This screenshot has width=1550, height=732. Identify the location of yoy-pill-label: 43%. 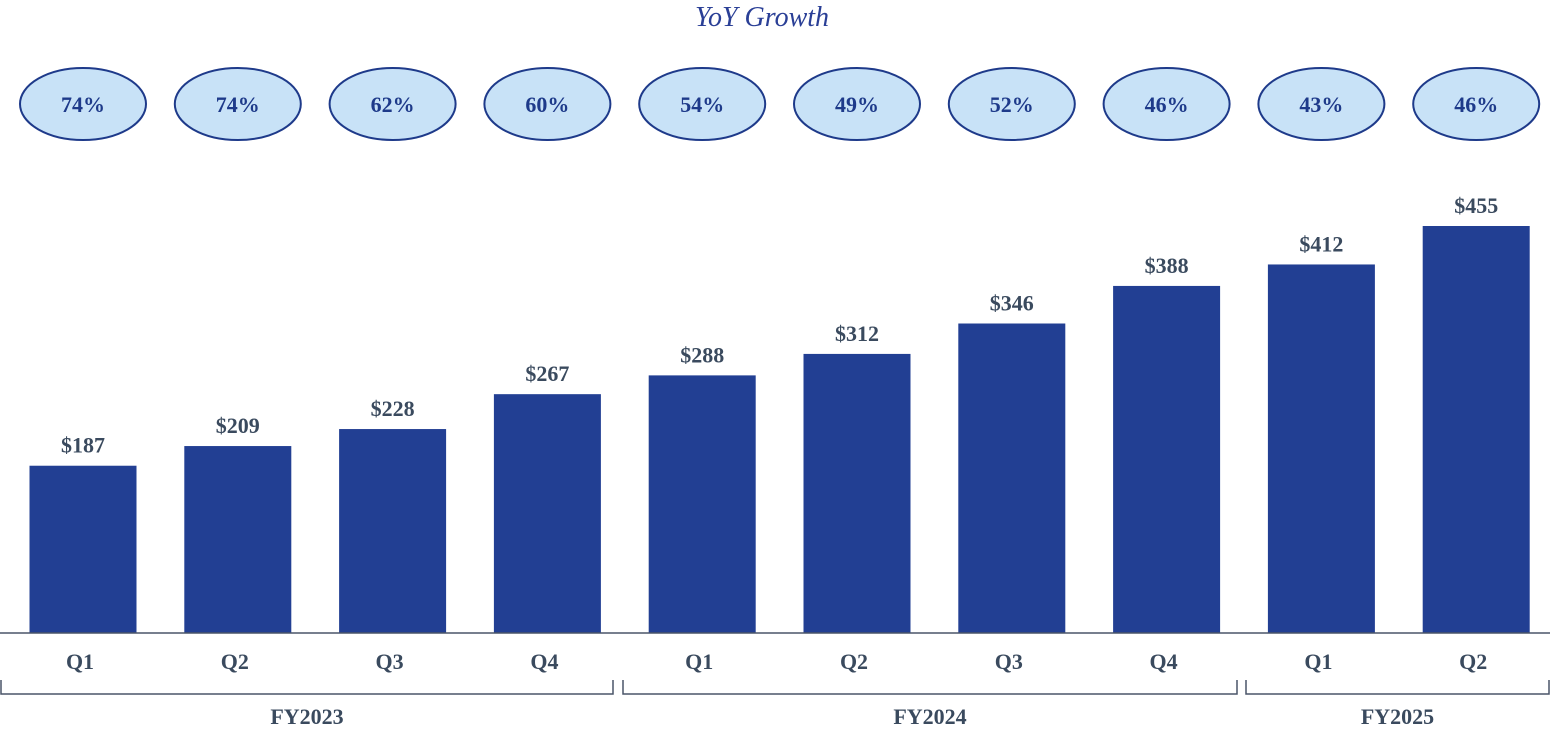
(1321, 104).